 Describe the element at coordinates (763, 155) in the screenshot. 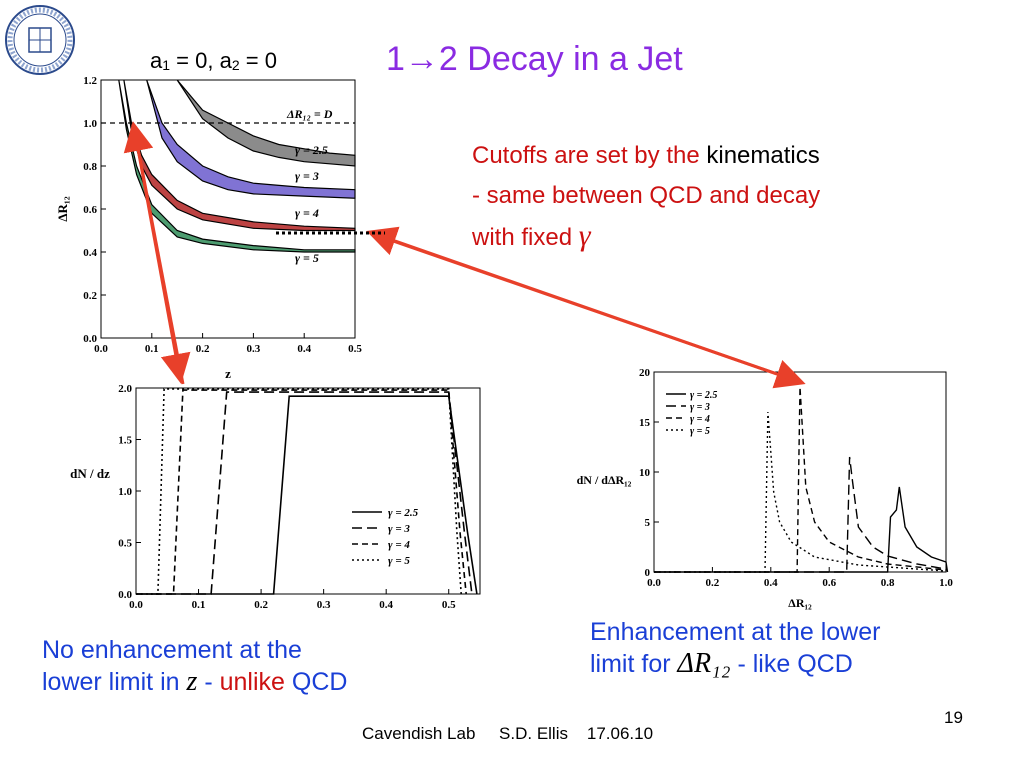

I see `kinematics-word: kinematics` at that location.